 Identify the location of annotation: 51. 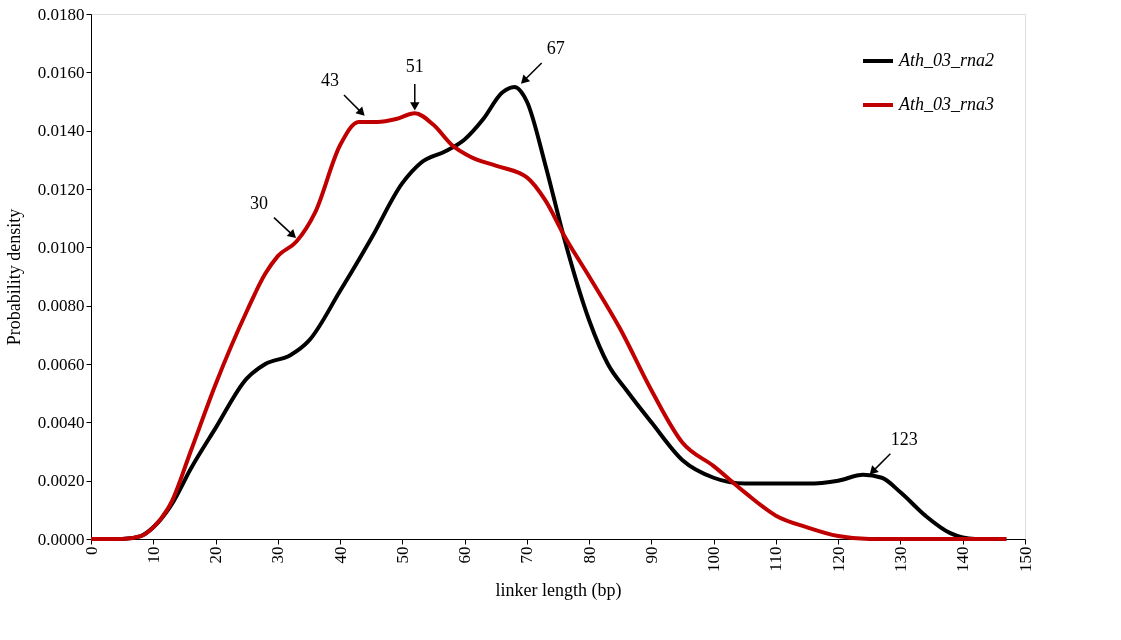
(414, 65).